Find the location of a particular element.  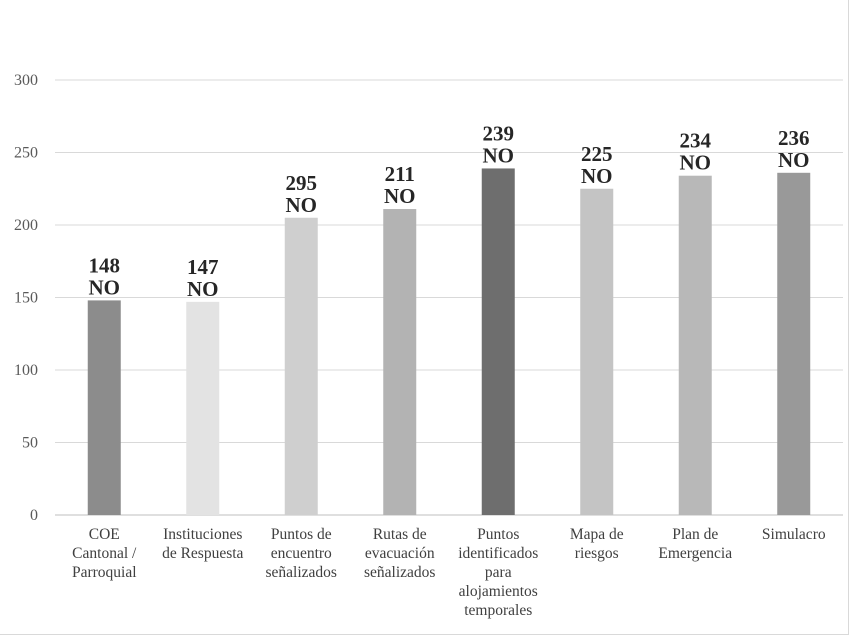

x-tick-label: Instituciones is located at coordinates (202, 534).